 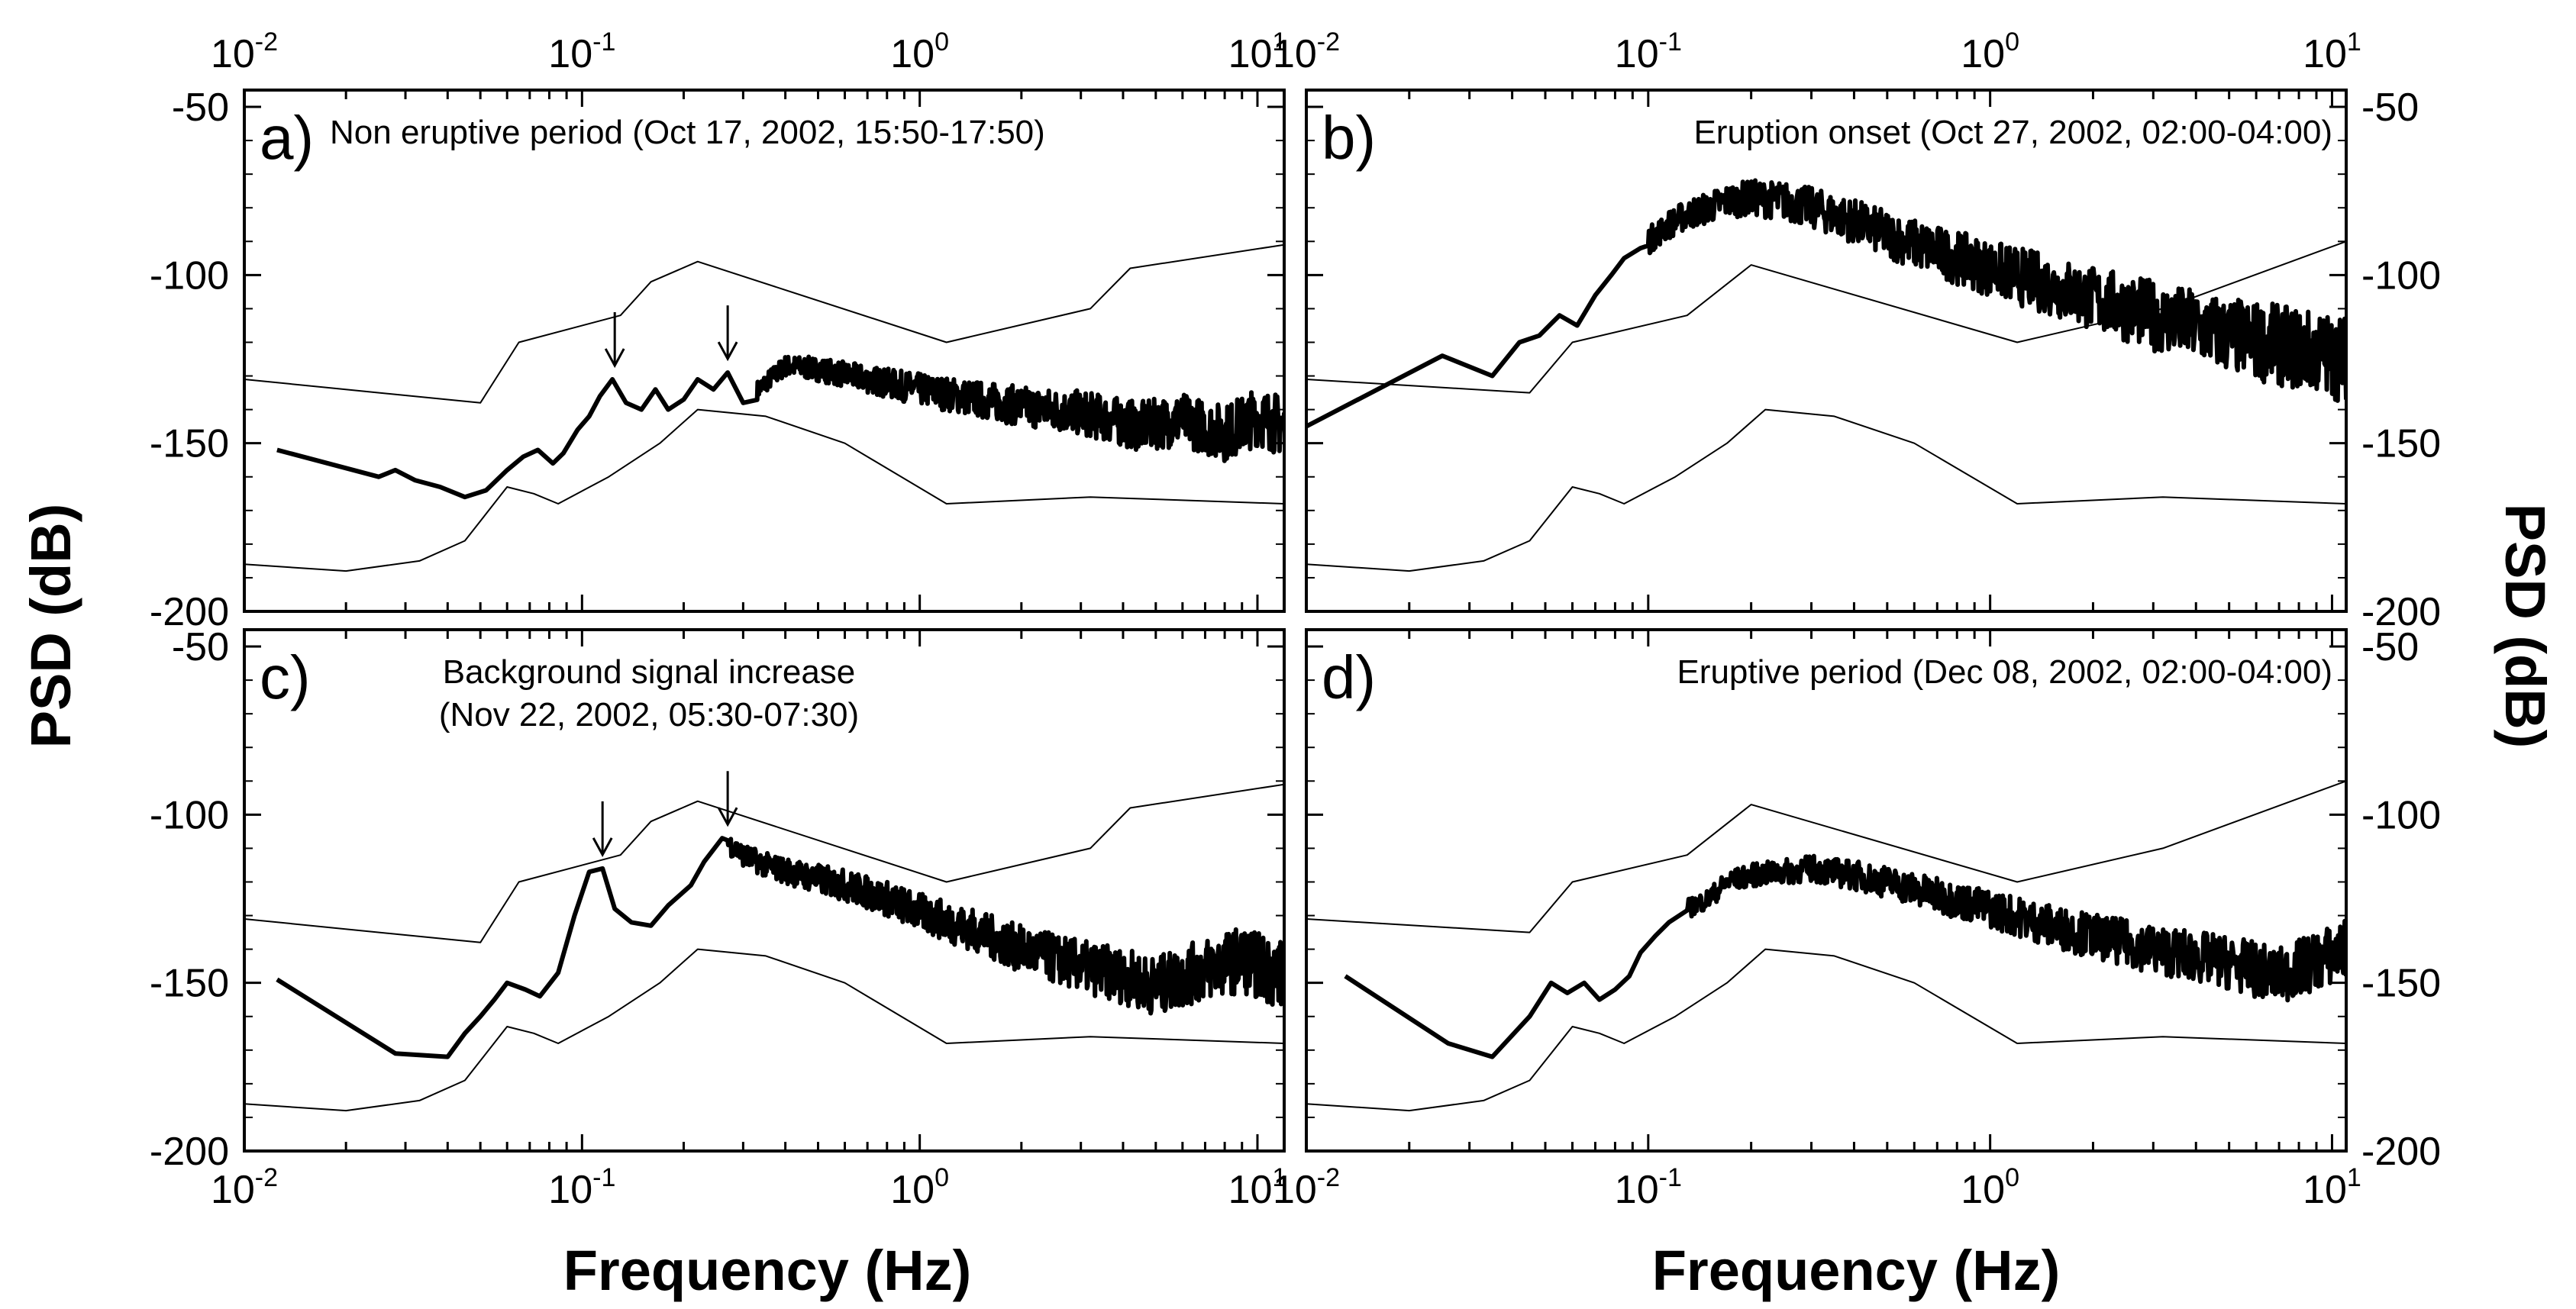 I want to click on panel-b-series, so click(x=1826, y=375).